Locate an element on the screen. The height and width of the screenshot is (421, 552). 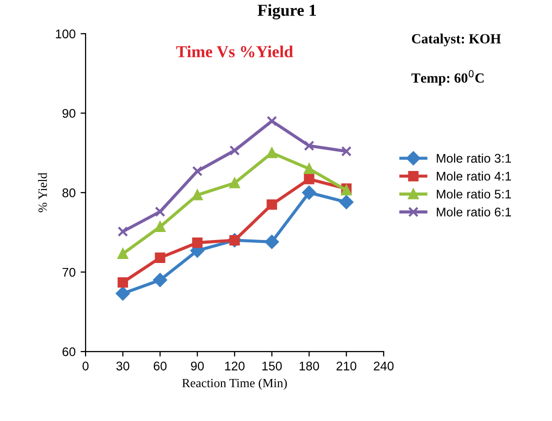
y-tick-label: 70 is located at coordinates (69, 272).